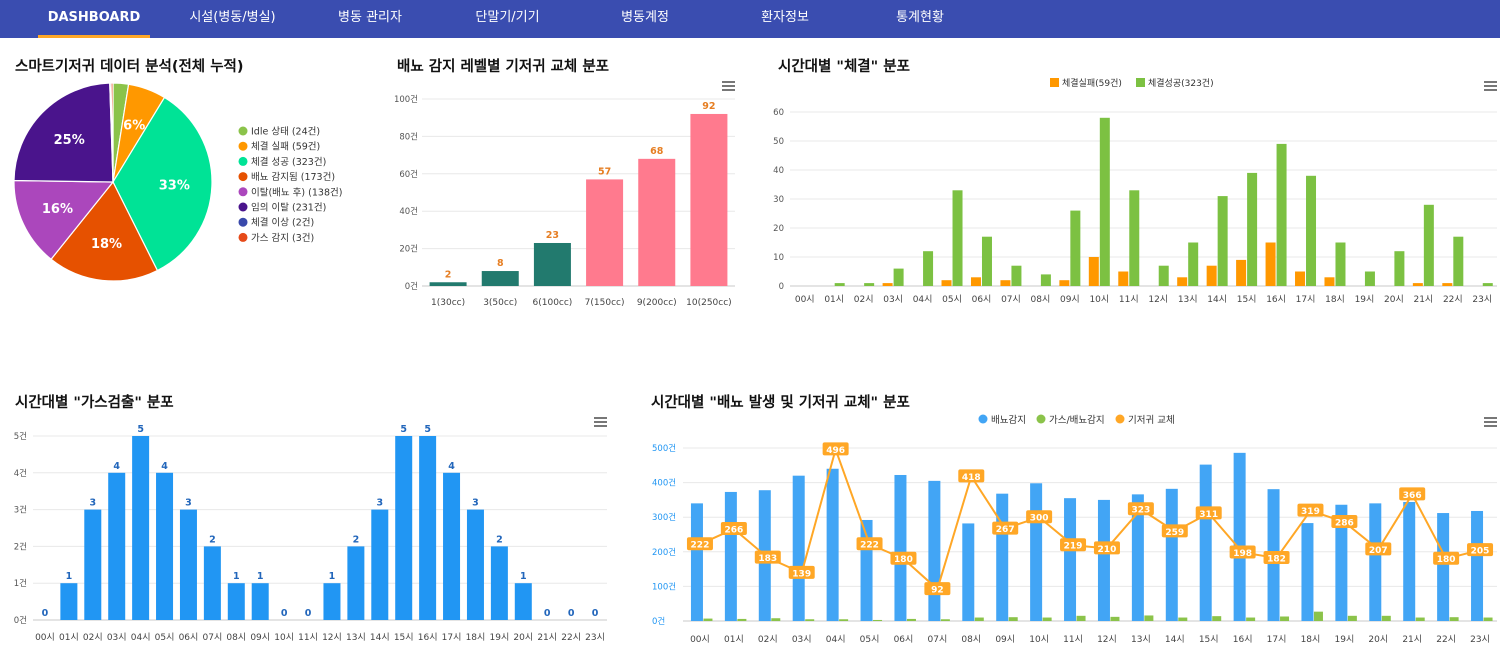 This screenshot has height=667, width=1500. Describe the element at coordinates (1310, 512) in the screenshot. I see `data-label: 319` at that location.